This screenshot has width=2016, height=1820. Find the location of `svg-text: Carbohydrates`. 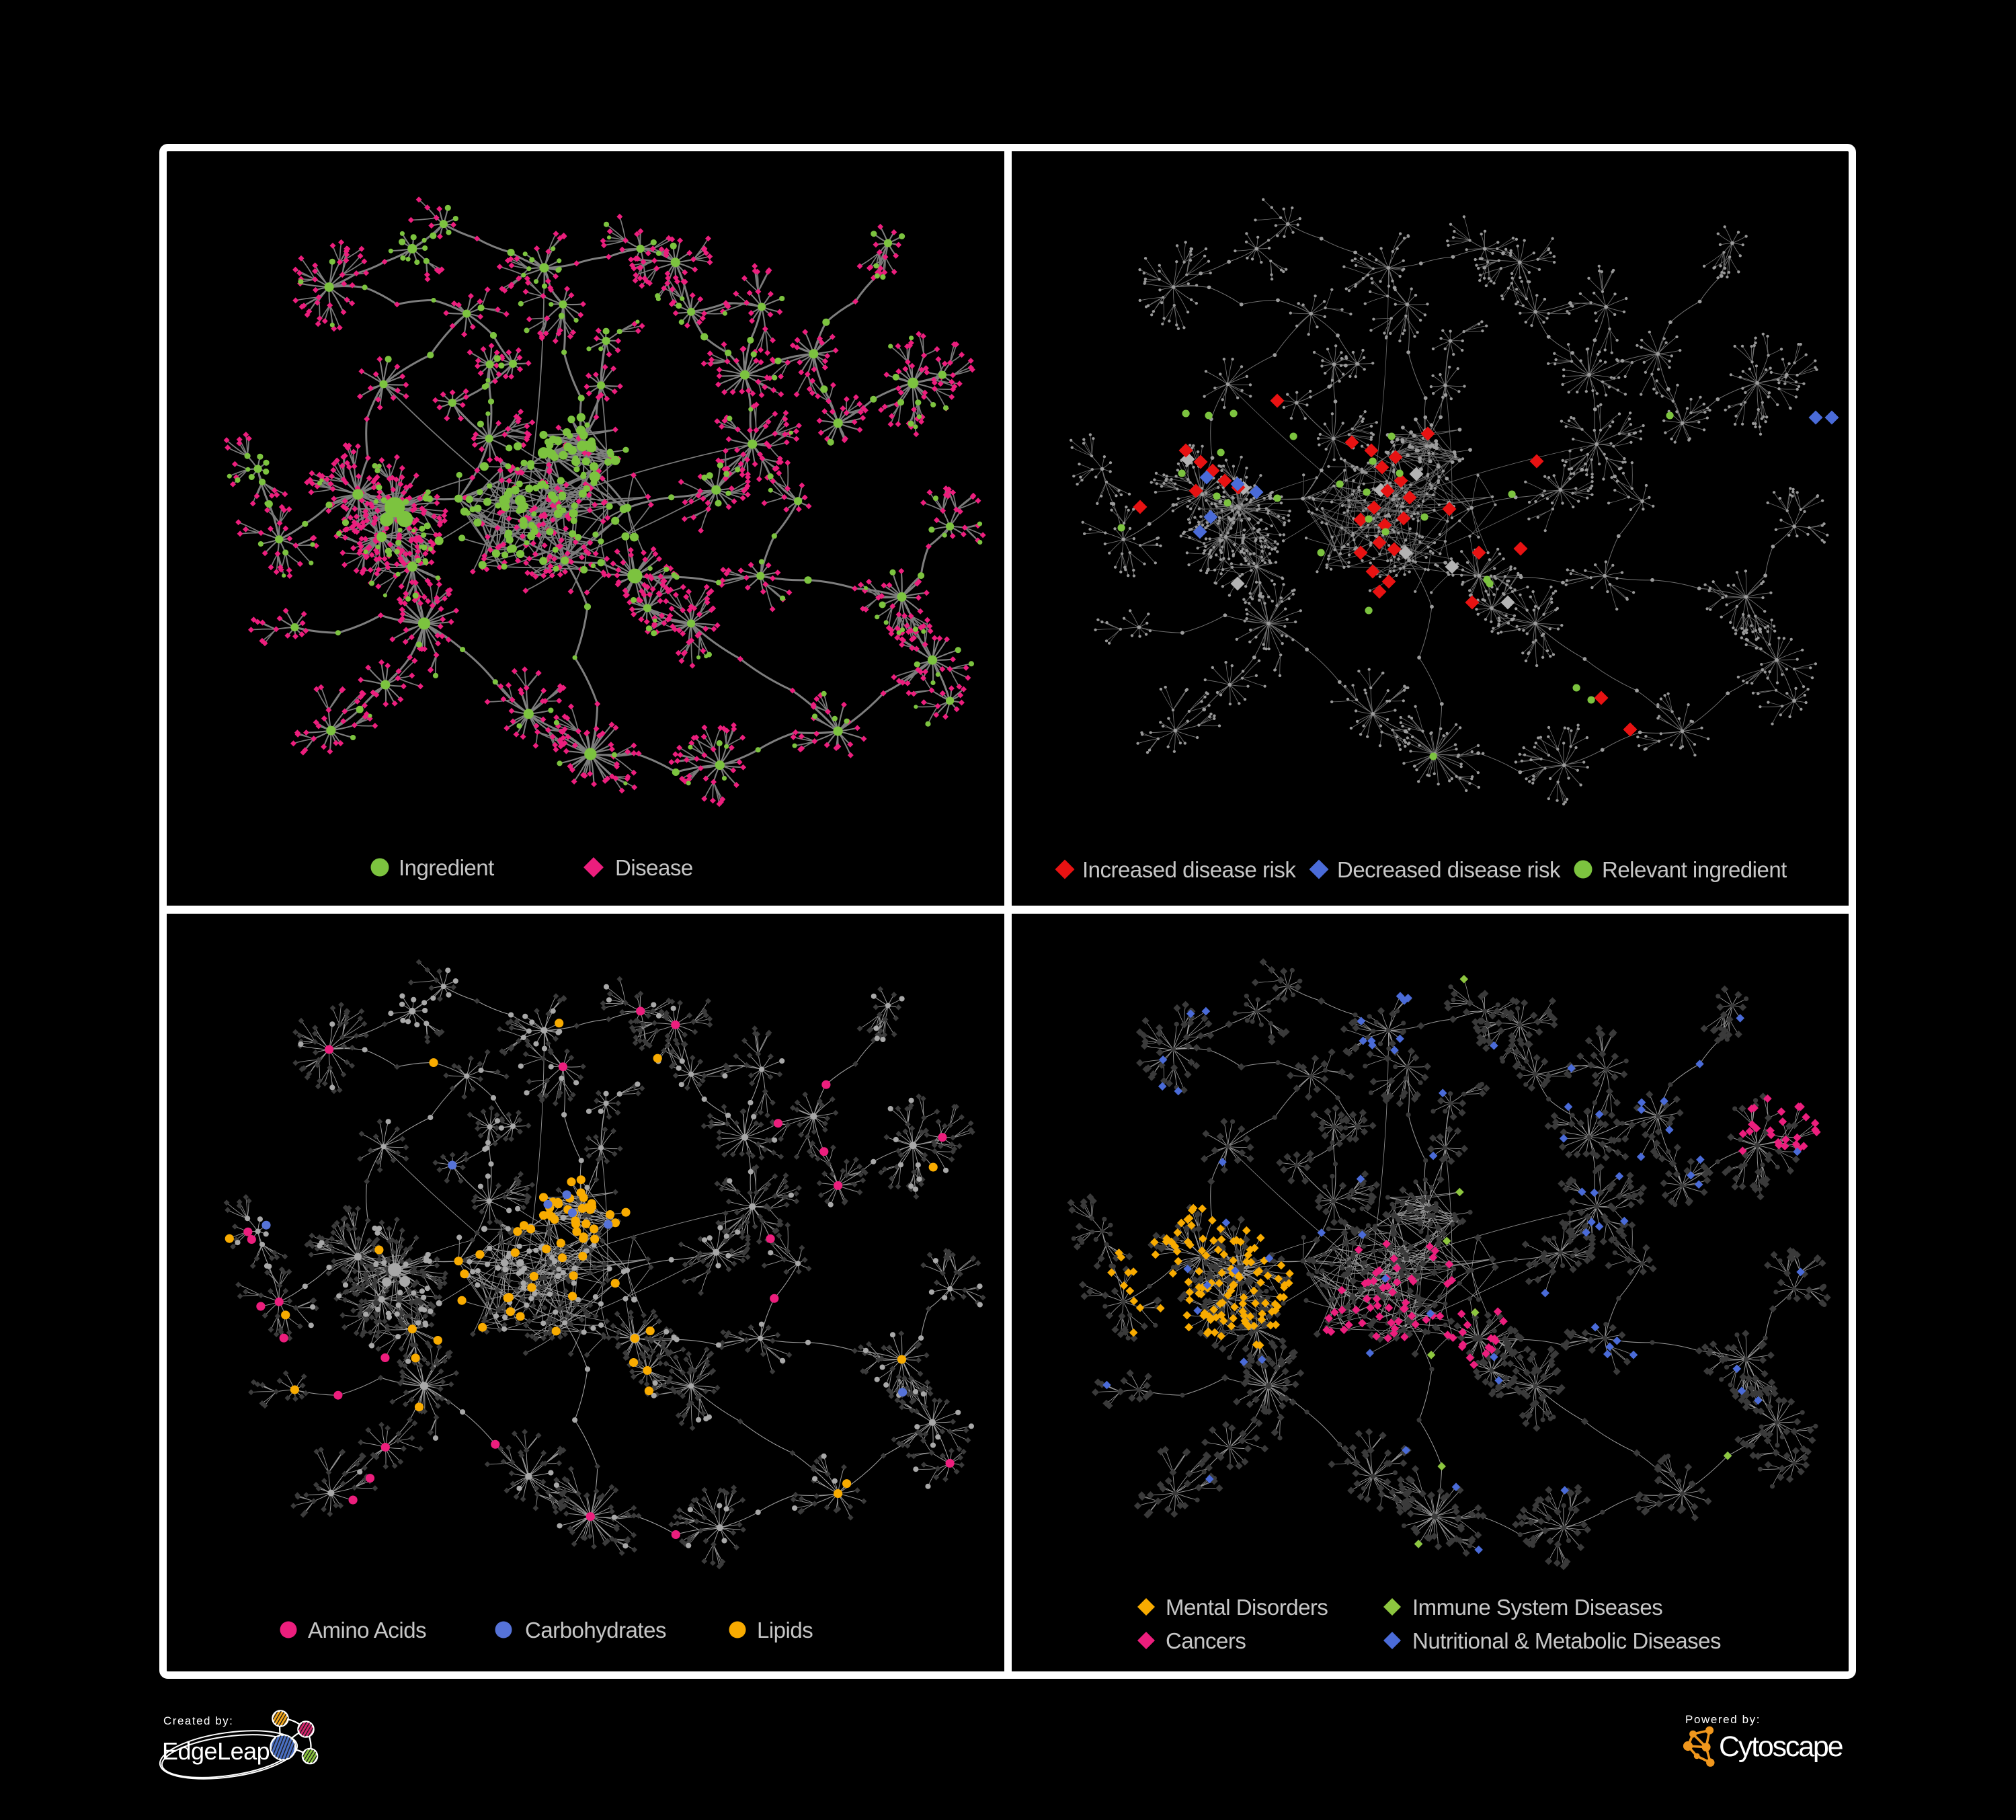

svg-text: Carbohydrates is located at coordinates (595, 1630).